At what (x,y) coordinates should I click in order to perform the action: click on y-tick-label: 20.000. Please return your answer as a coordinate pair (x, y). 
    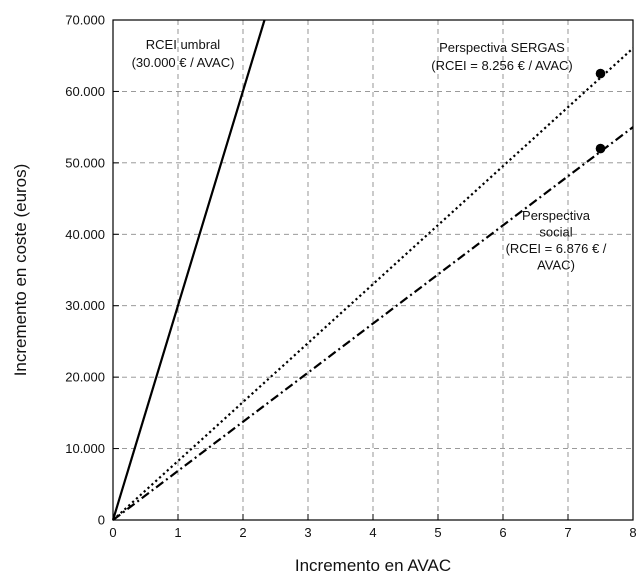
    Looking at the image, I should click on (85, 377).